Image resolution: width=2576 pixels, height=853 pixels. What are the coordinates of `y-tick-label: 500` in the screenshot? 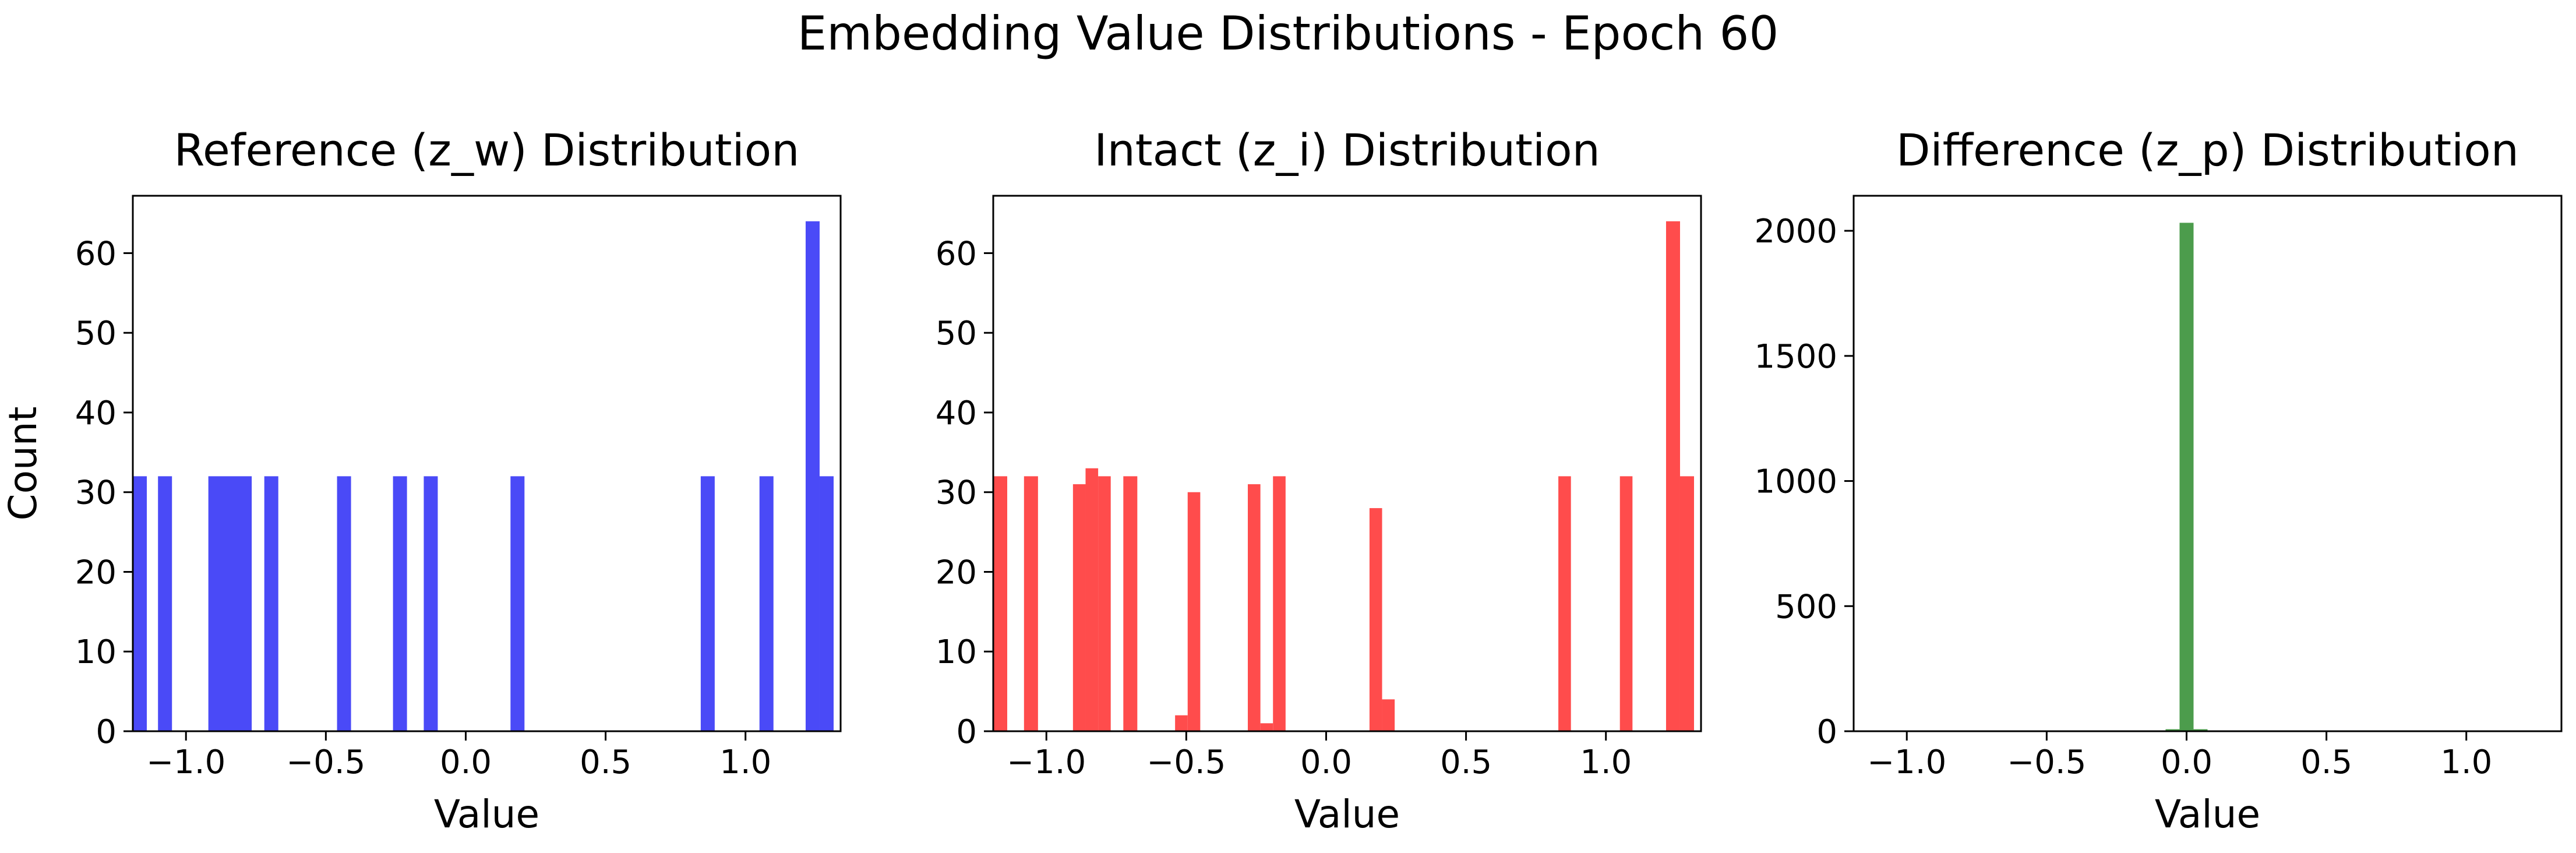 It's located at (1806, 607).